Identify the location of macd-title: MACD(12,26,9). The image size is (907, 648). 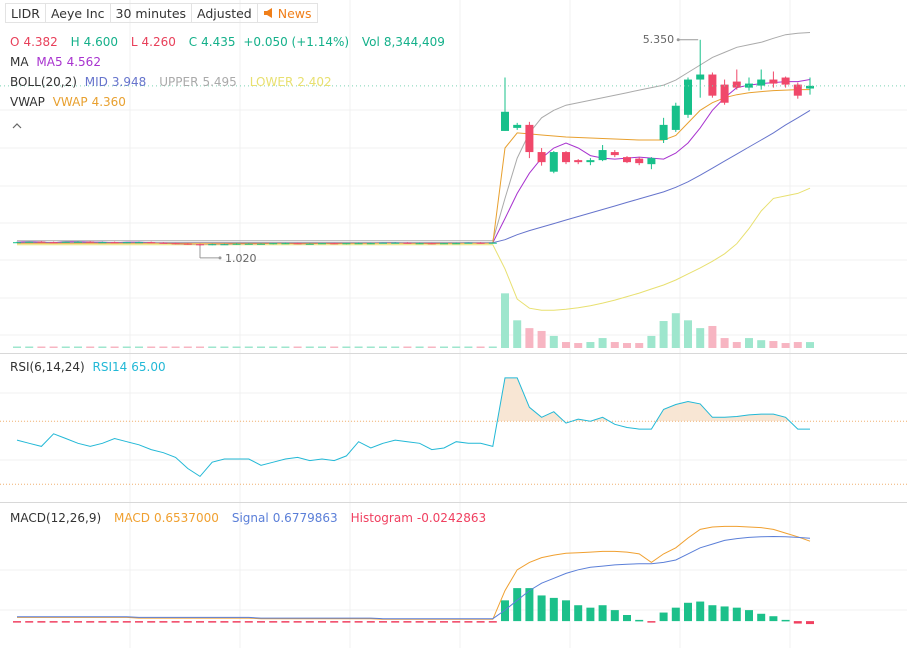
(56, 518).